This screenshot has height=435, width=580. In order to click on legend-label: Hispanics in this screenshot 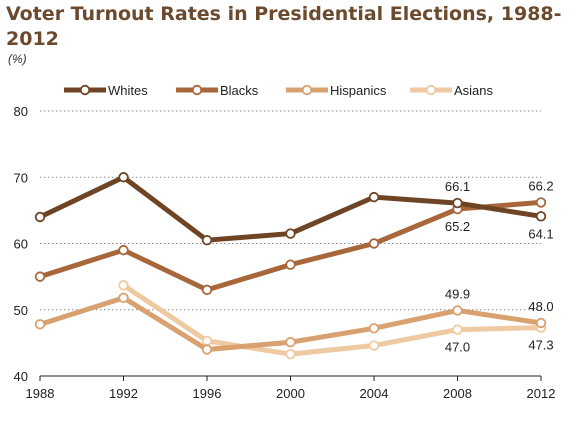, I will do `click(358, 90)`.